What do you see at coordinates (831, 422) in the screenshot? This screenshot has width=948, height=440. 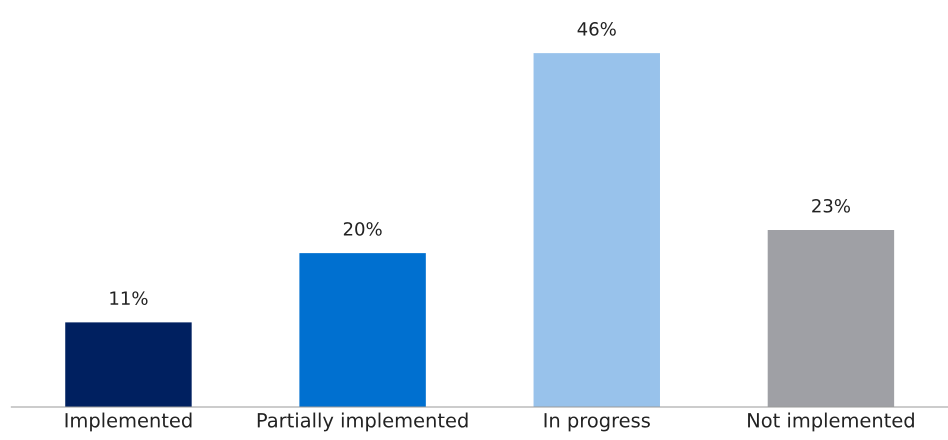 I see `x-tick-label: Not implemented` at bounding box center [831, 422].